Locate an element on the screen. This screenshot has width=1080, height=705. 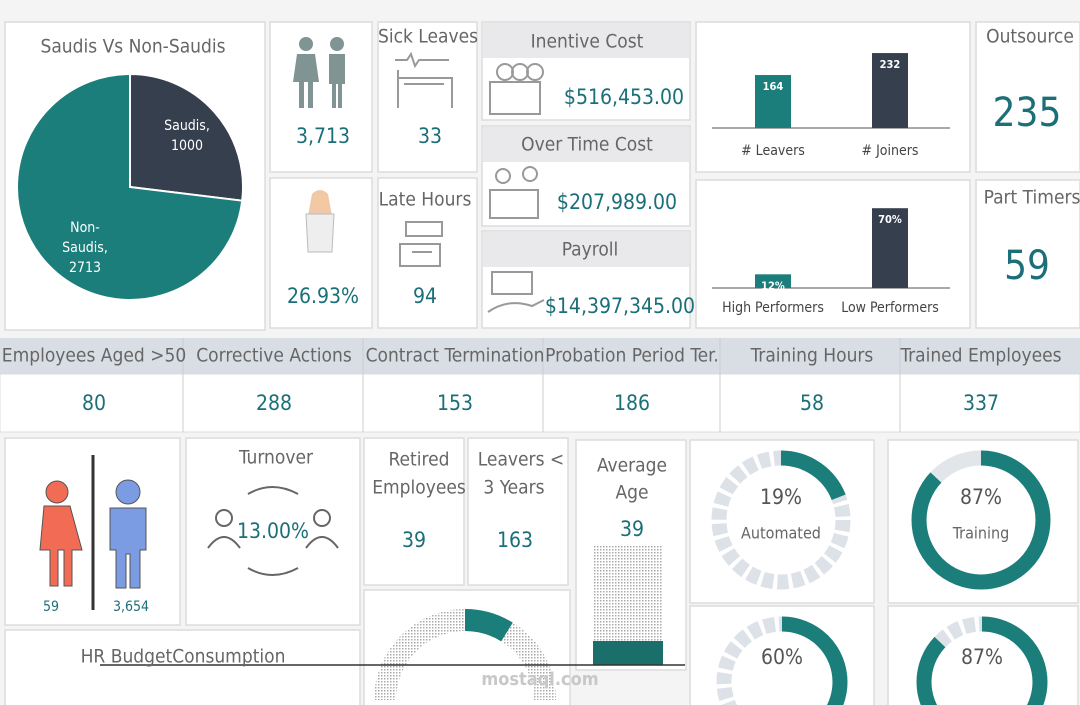
cost-title: Payroll is located at coordinates (590, 250).